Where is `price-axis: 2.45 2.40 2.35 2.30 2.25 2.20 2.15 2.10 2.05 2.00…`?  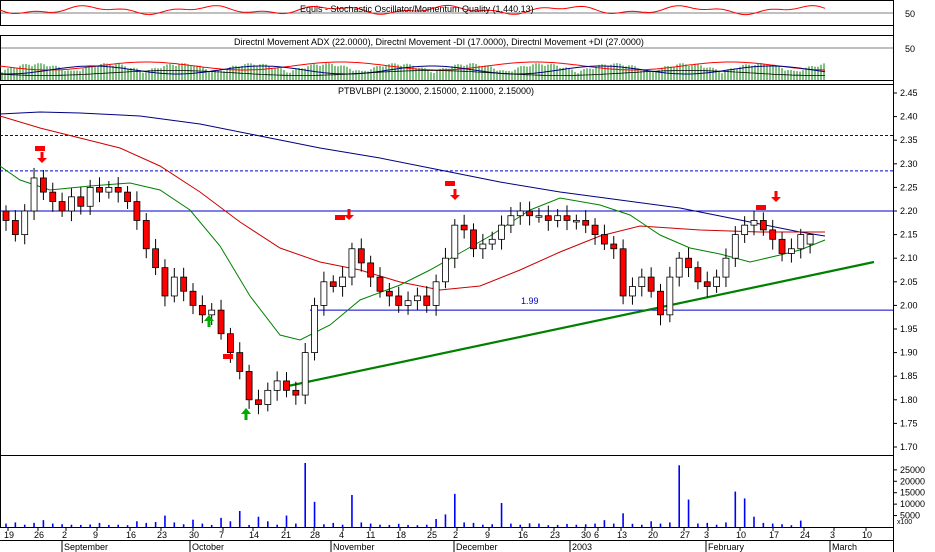
price-axis: 2.45 2.40 2.35 2.30 2.25 2.20 2.15 2.10 2.05 2.00… is located at coordinates (909, 304).